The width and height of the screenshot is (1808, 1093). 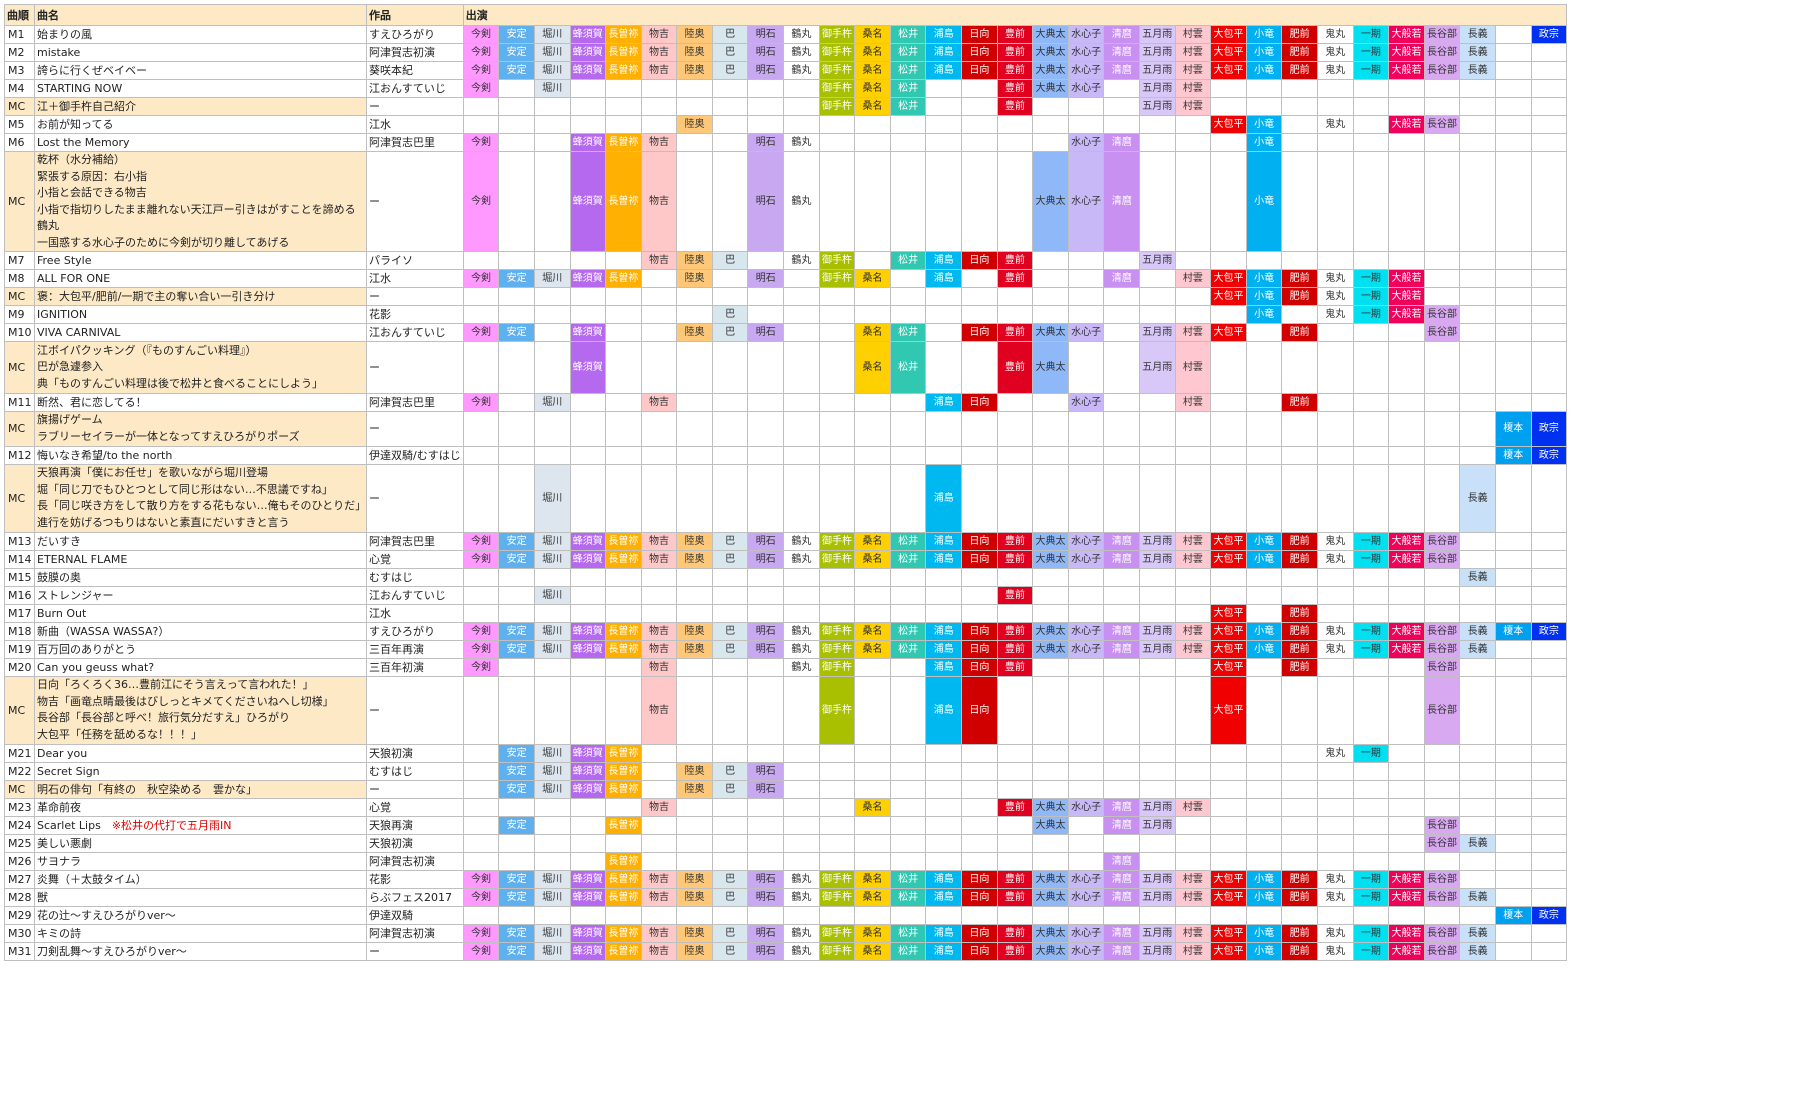 What do you see at coordinates (1264, 70) in the screenshot?
I see `cast-cell-kogitsunemaru: 小竜` at bounding box center [1264, 70].